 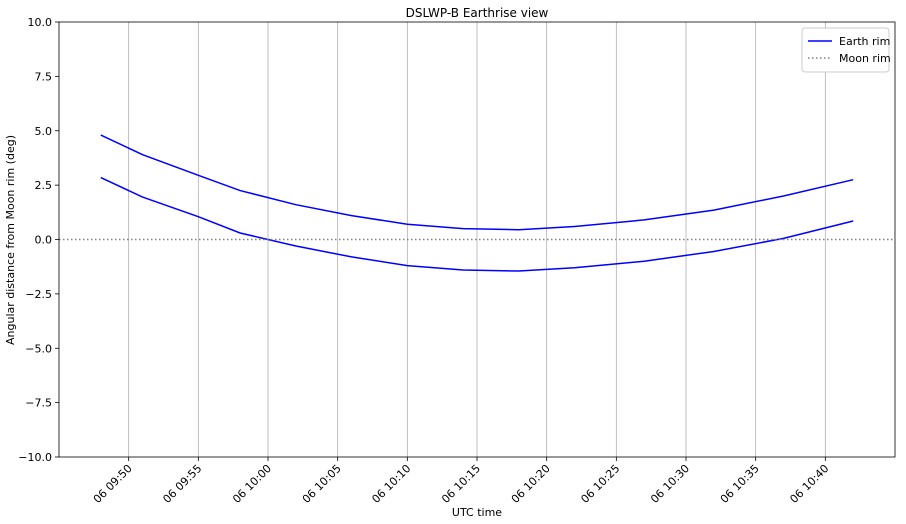 I want to click on x-tick-label: 06 09:50, so click(x=113, y=484).